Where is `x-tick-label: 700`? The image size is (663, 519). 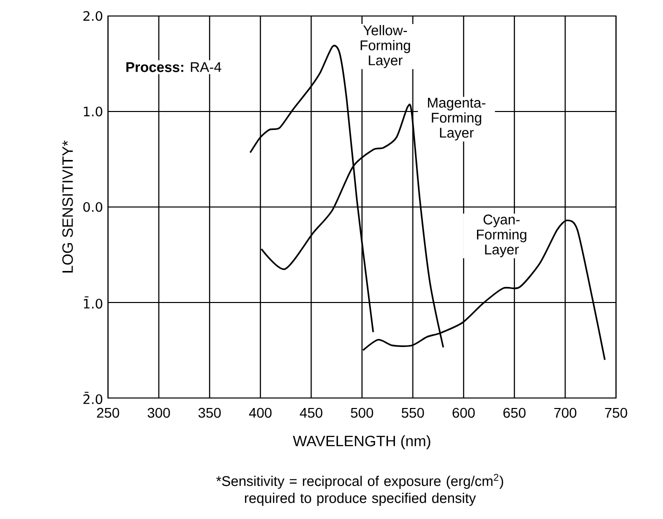 x-tick-label: 700 is located at coordinates (565, 413).